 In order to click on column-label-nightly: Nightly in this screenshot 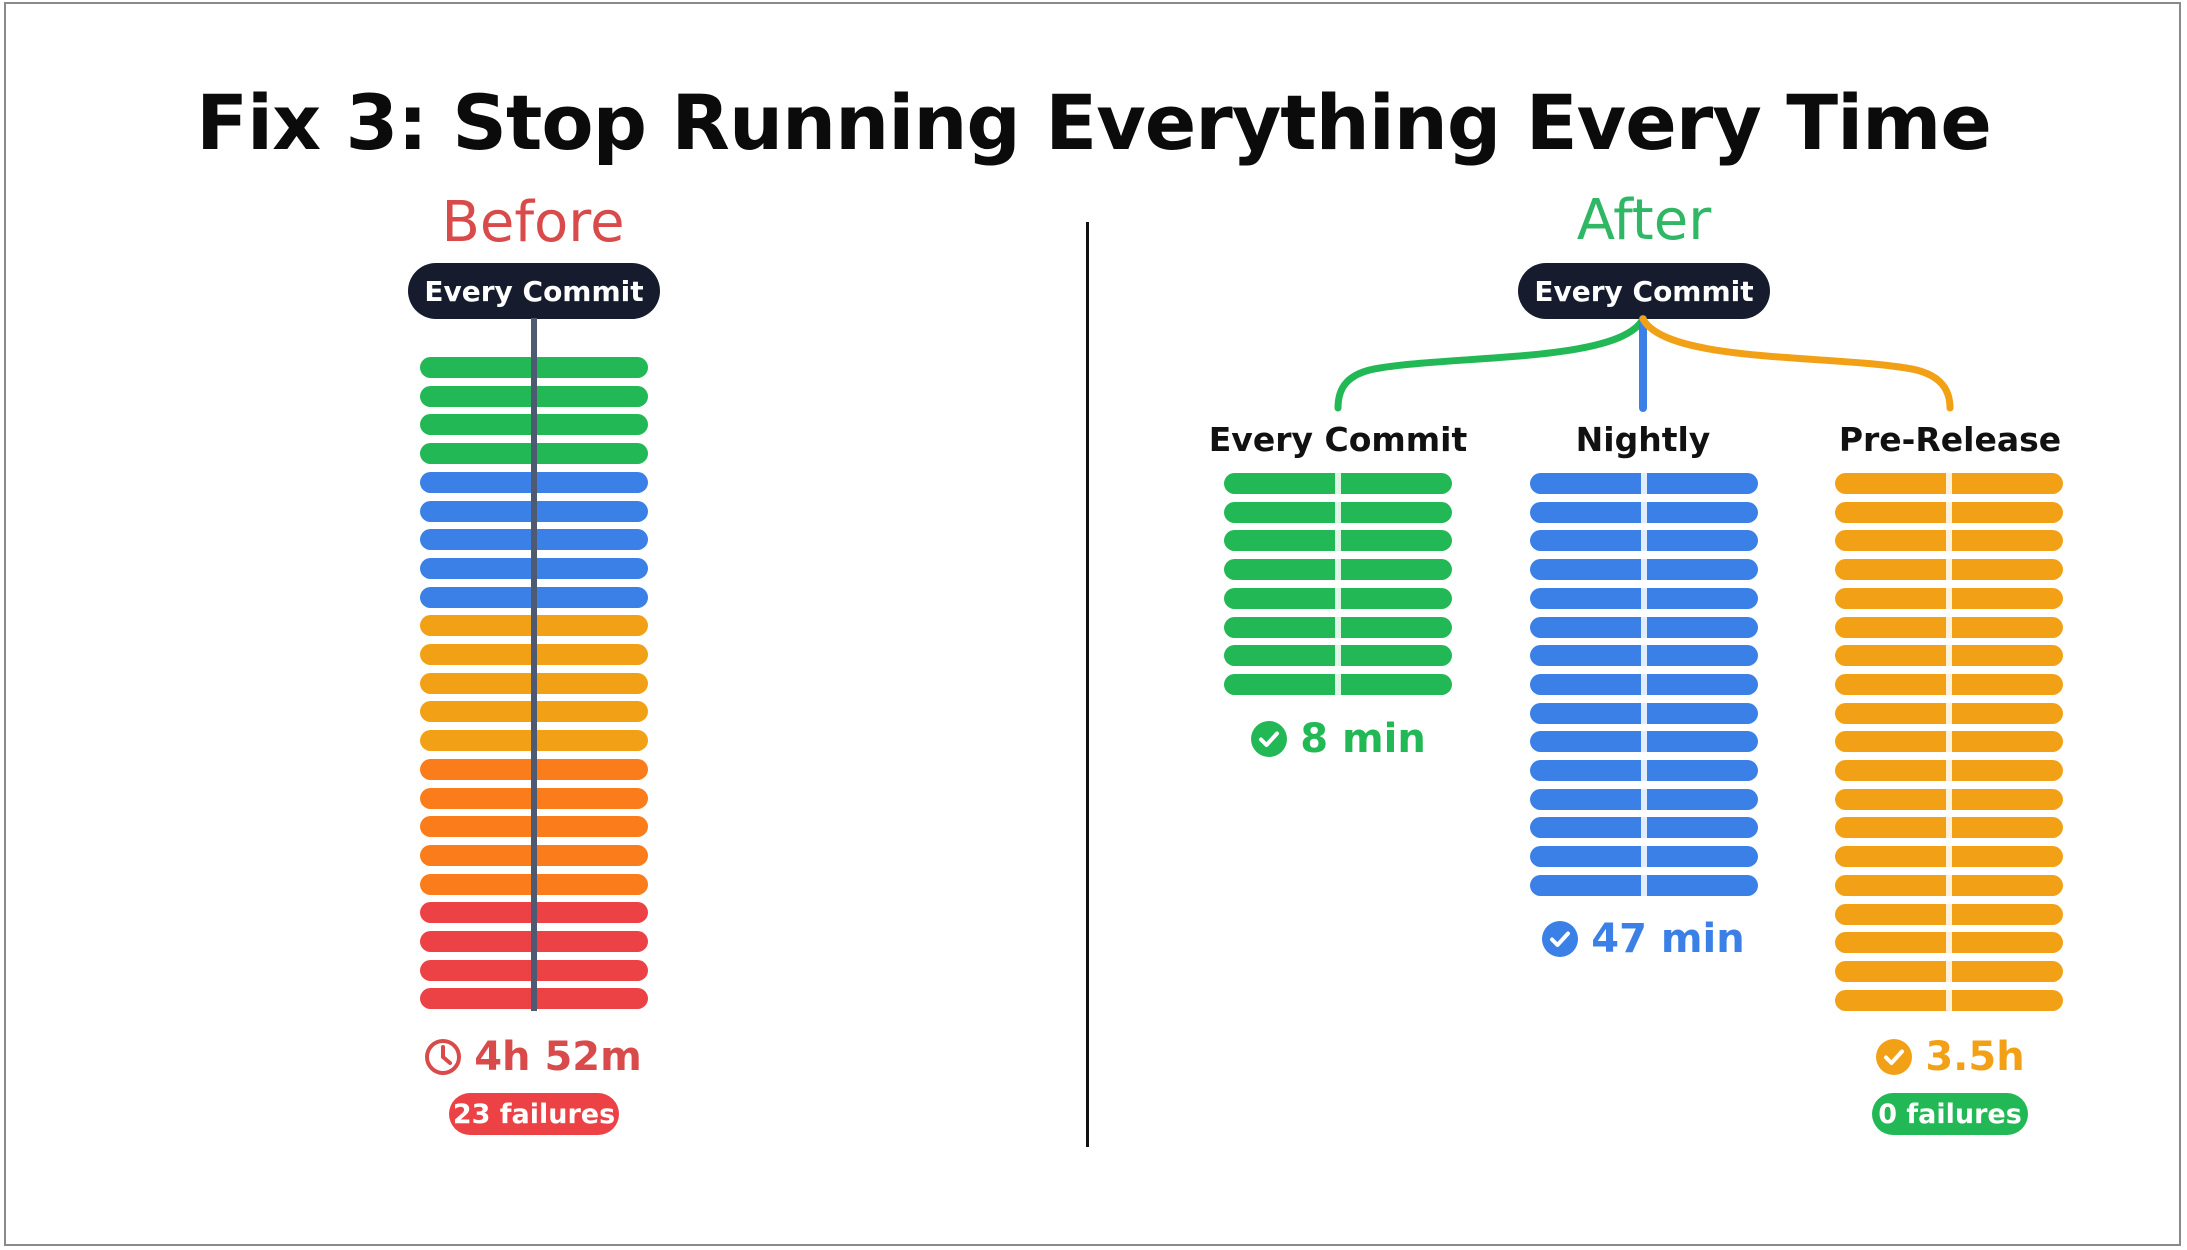, I will do `click(1643, 439)`.